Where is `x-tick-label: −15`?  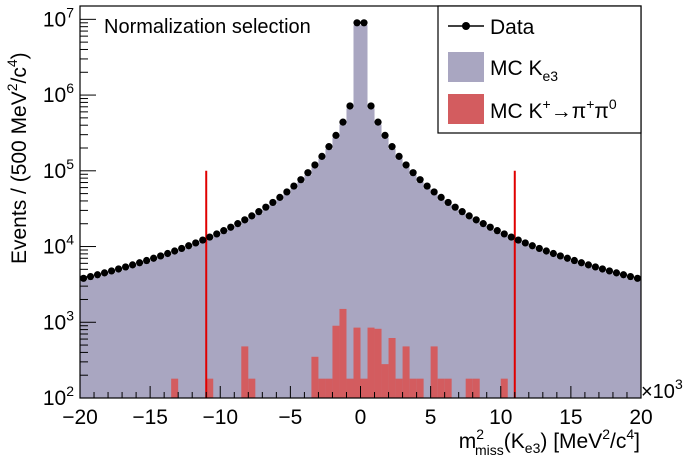 x-tick-label: −15 is located at coordinates (150, 417).